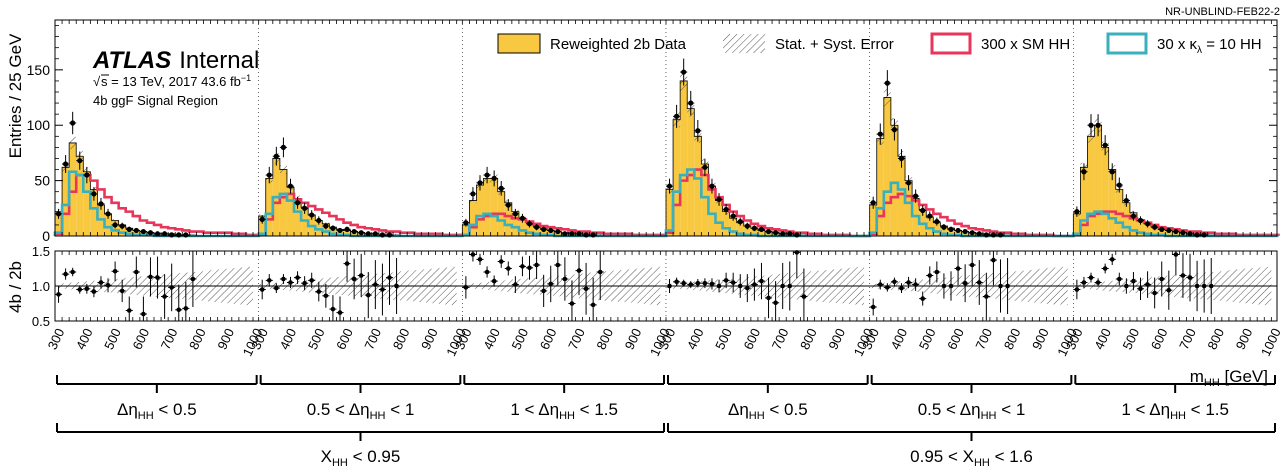 This screenshot has width=1288, height=468. Describe the element at coordinates (56, 339) in the screenshot. I see `x-tick-label: 300` at that location.